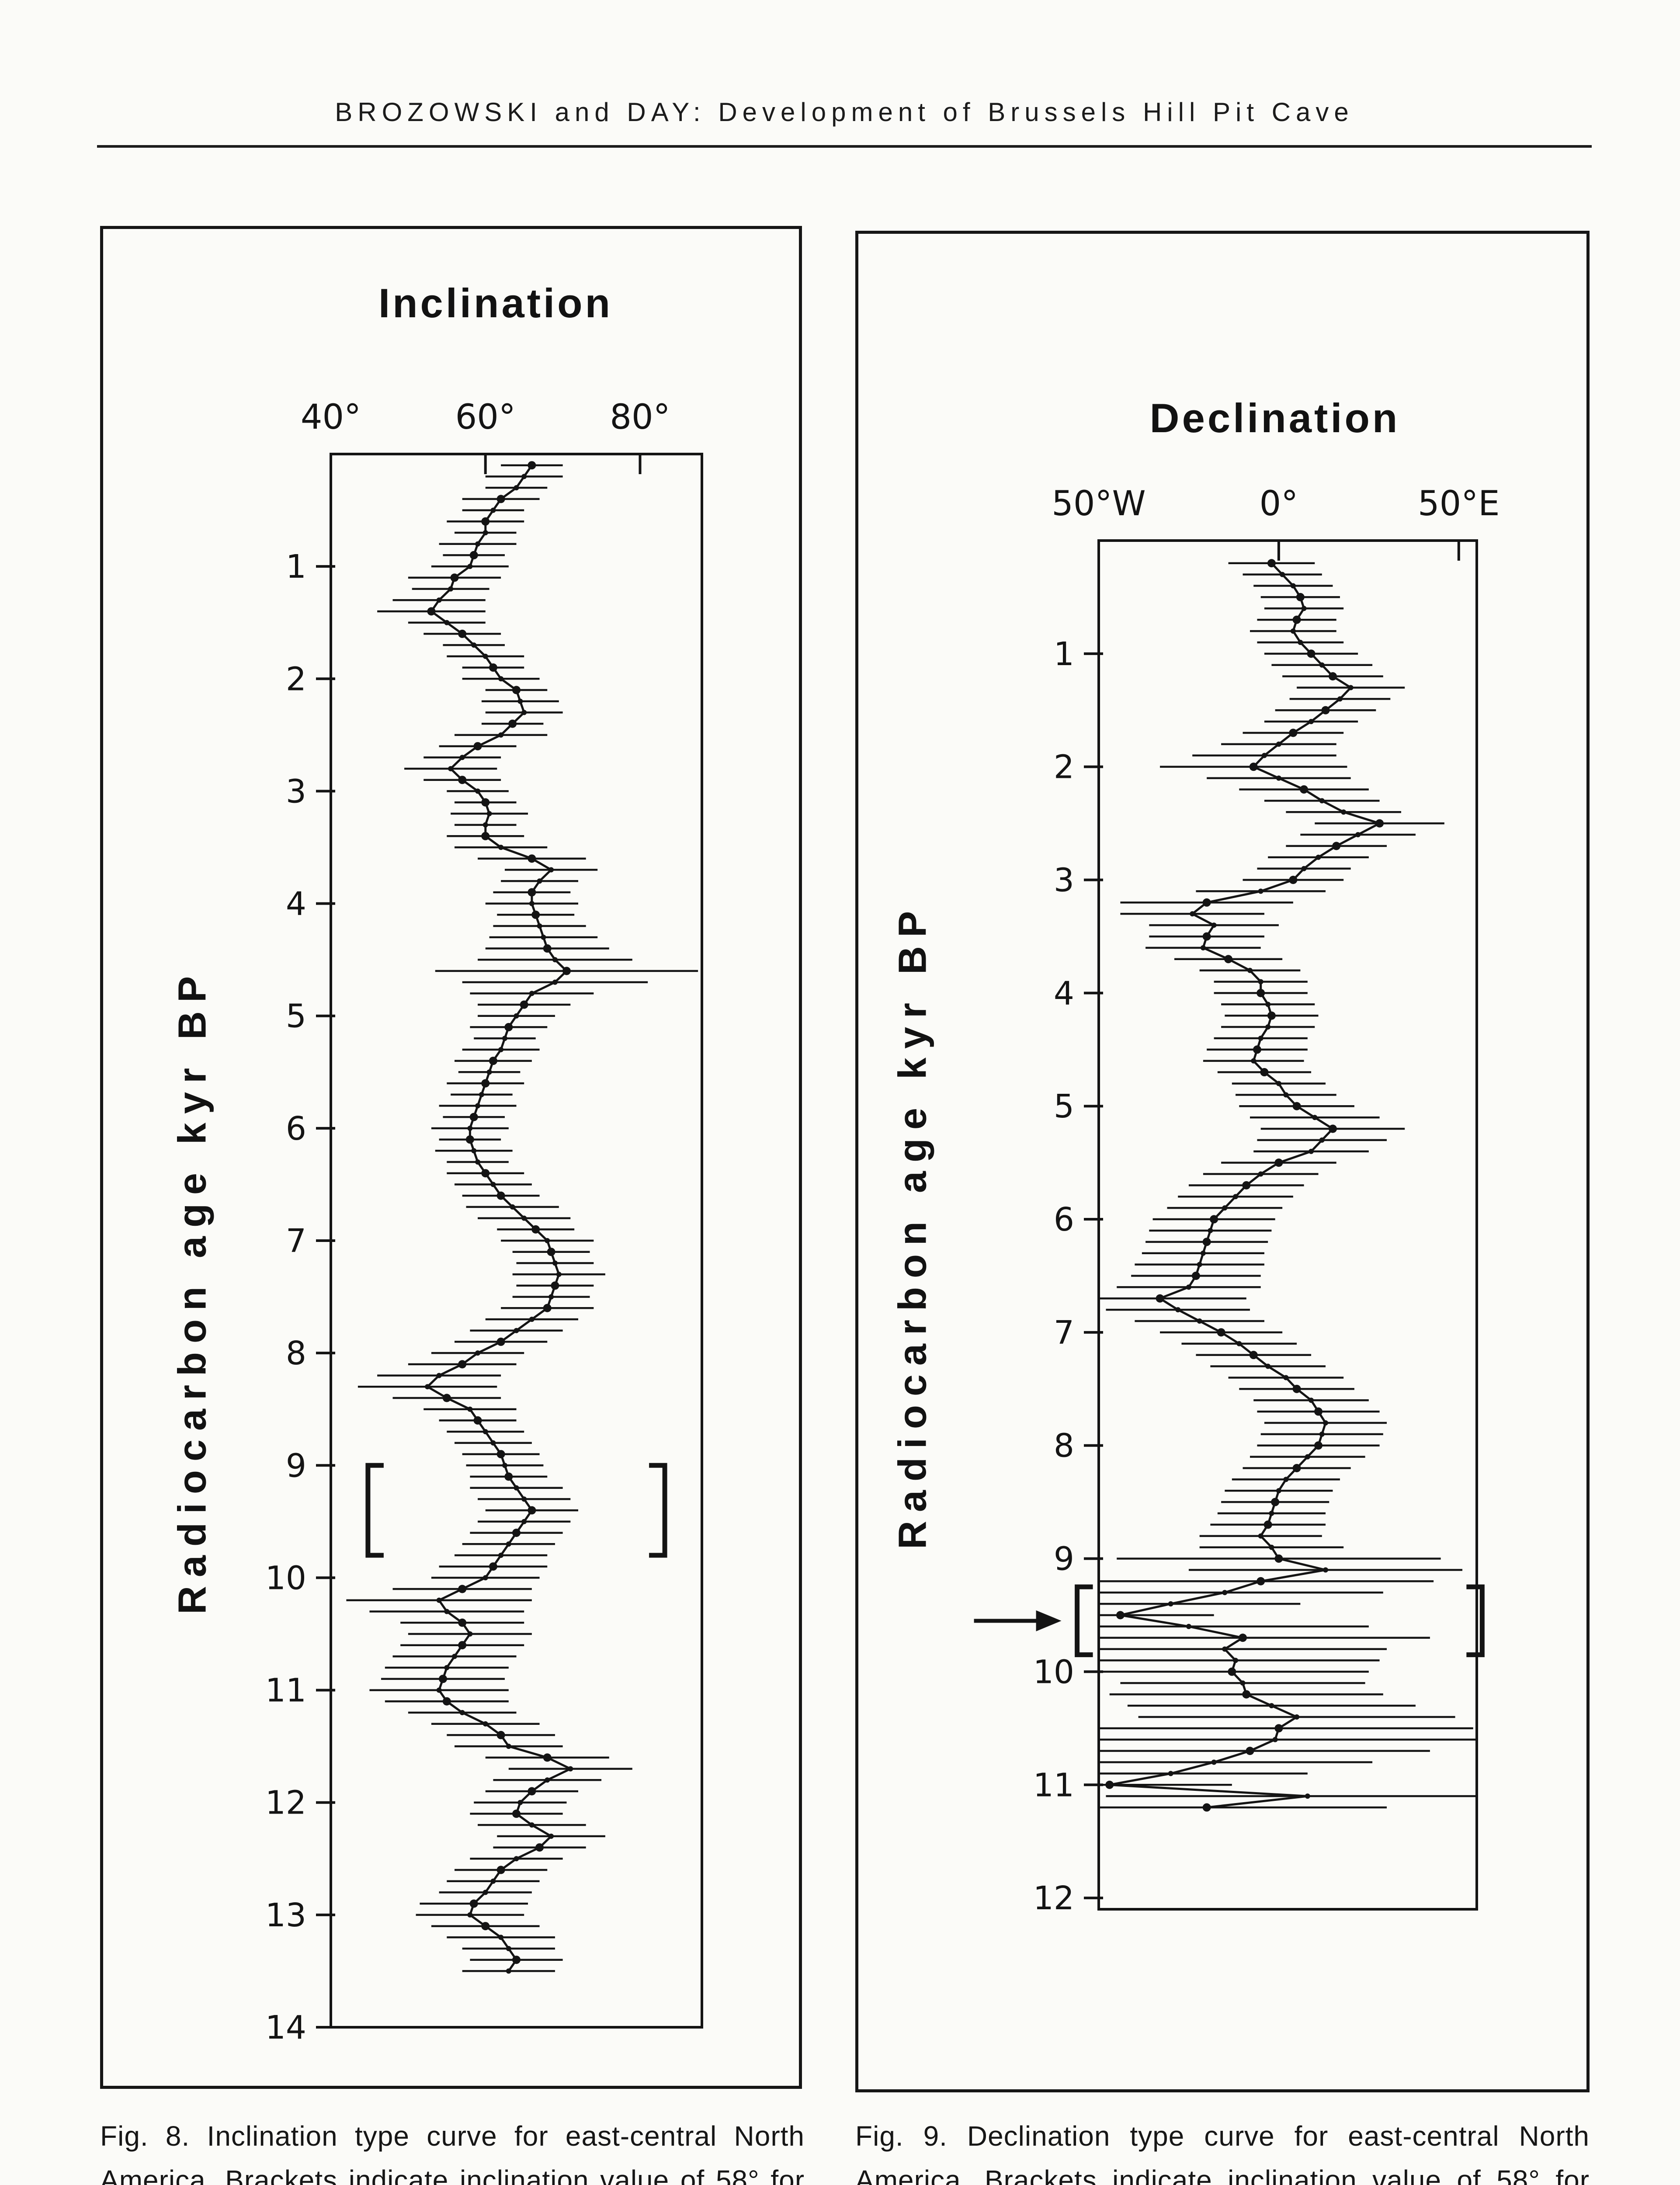  What do you see at coordinates (640, 418) in the screenshot?
I see `svg-text: 80°` at bounding box center [640, 418].